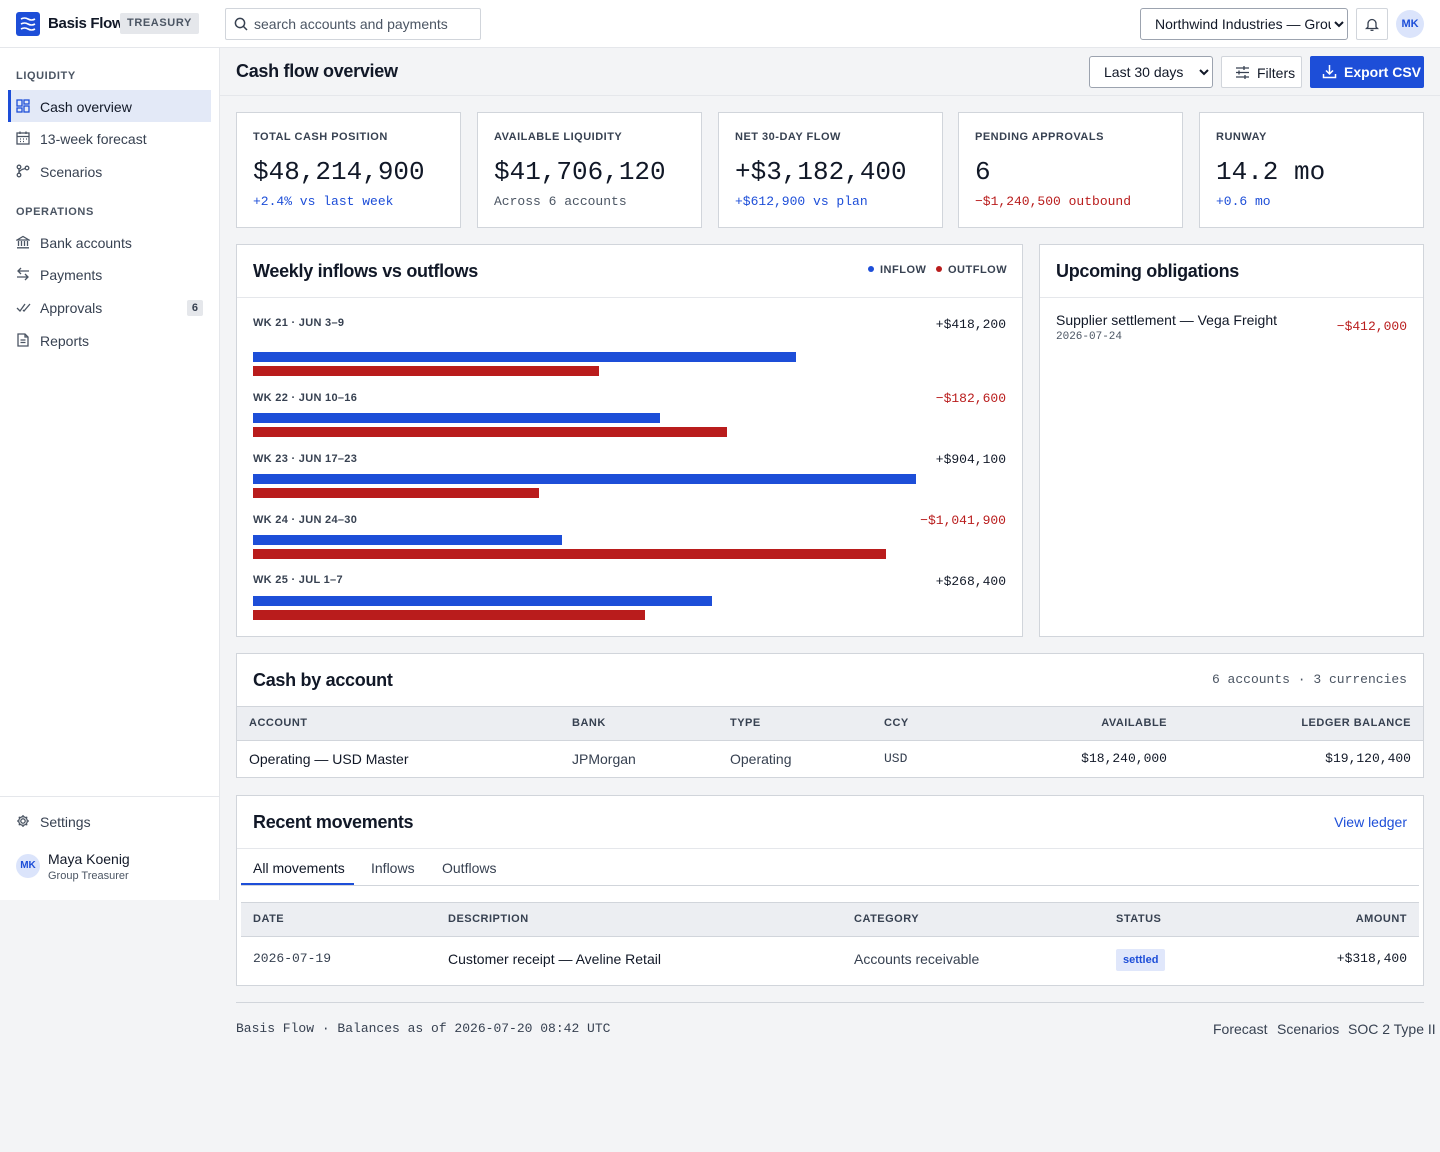 This screenshot has width=1440, height=1152. What do you see at coordinates (745, 723) in the screenshot?
I see `column-header: TYPE` at bounding box center [745, 723].